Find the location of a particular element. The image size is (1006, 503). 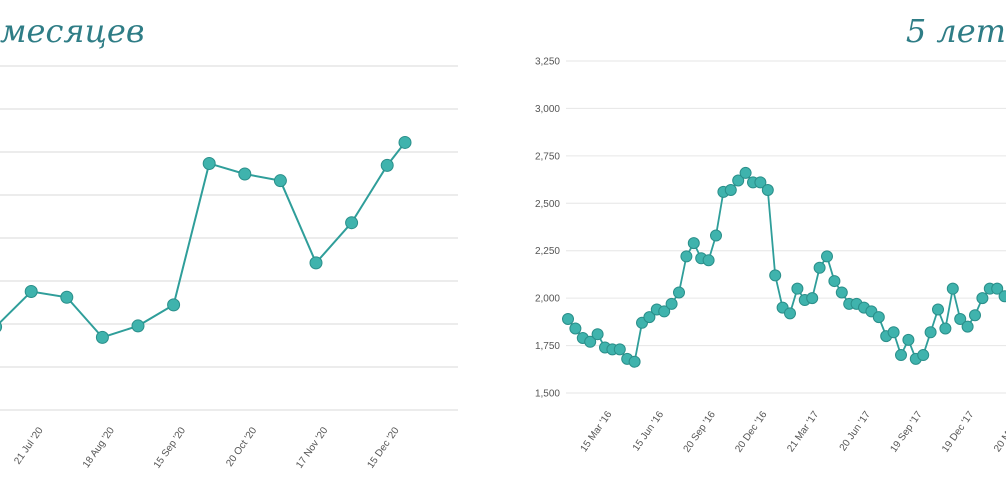

right-y-tick-label: 2,750 is located at coordinates (547, 156).